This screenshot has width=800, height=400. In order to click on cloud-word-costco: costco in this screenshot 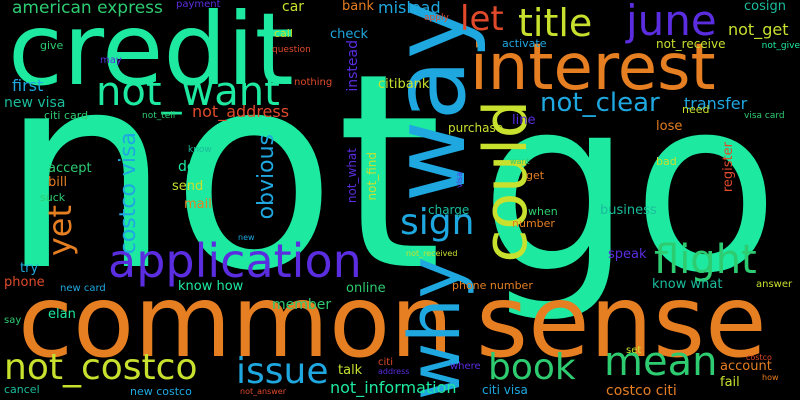, I will do `click(759, 357)`.